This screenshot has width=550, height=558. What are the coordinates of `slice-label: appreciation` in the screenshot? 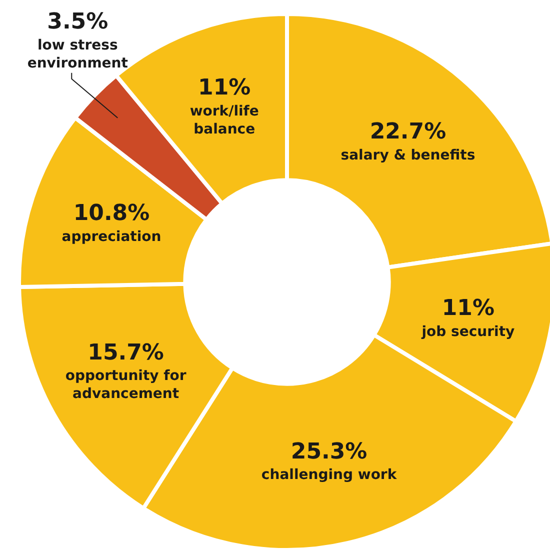 It's located at (112, 236).